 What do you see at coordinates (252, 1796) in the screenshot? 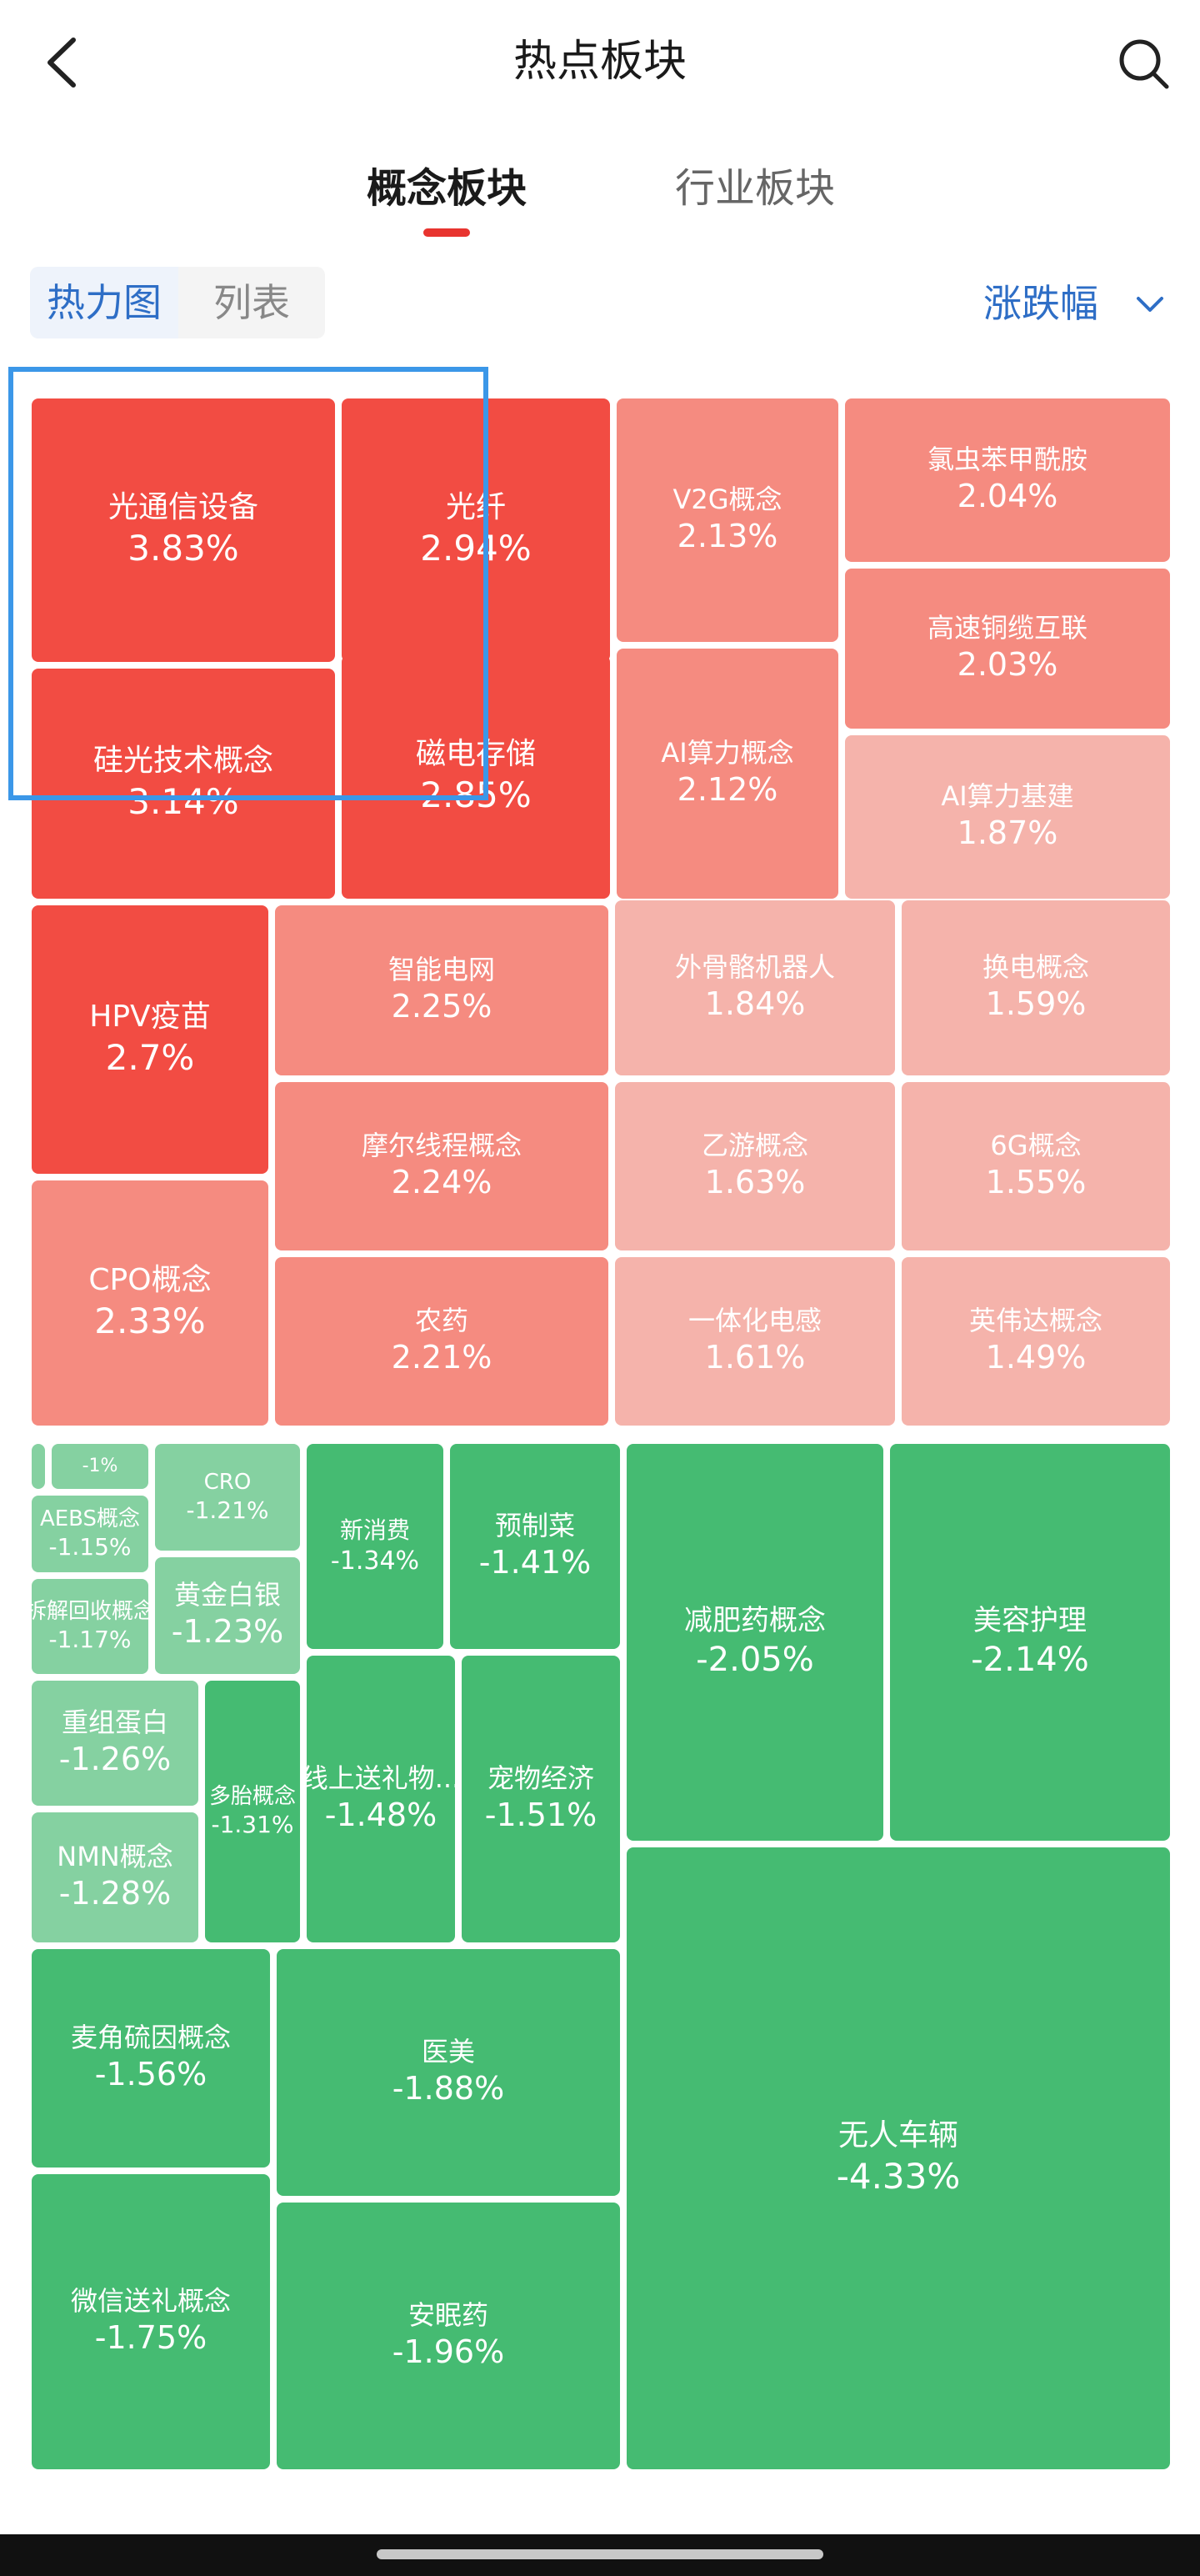
I see `sector-name: 多胎概念` at bounding box center [252, 1796].